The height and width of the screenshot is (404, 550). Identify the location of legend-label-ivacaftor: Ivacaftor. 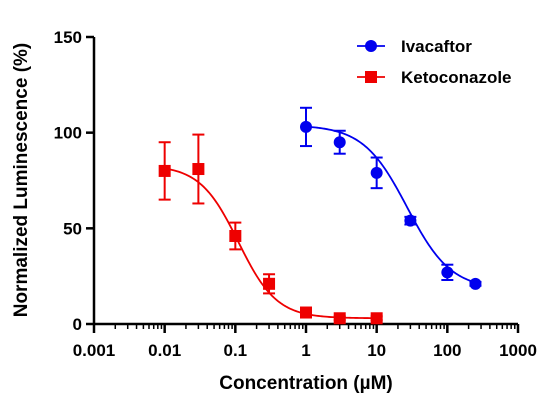
(436, 46).